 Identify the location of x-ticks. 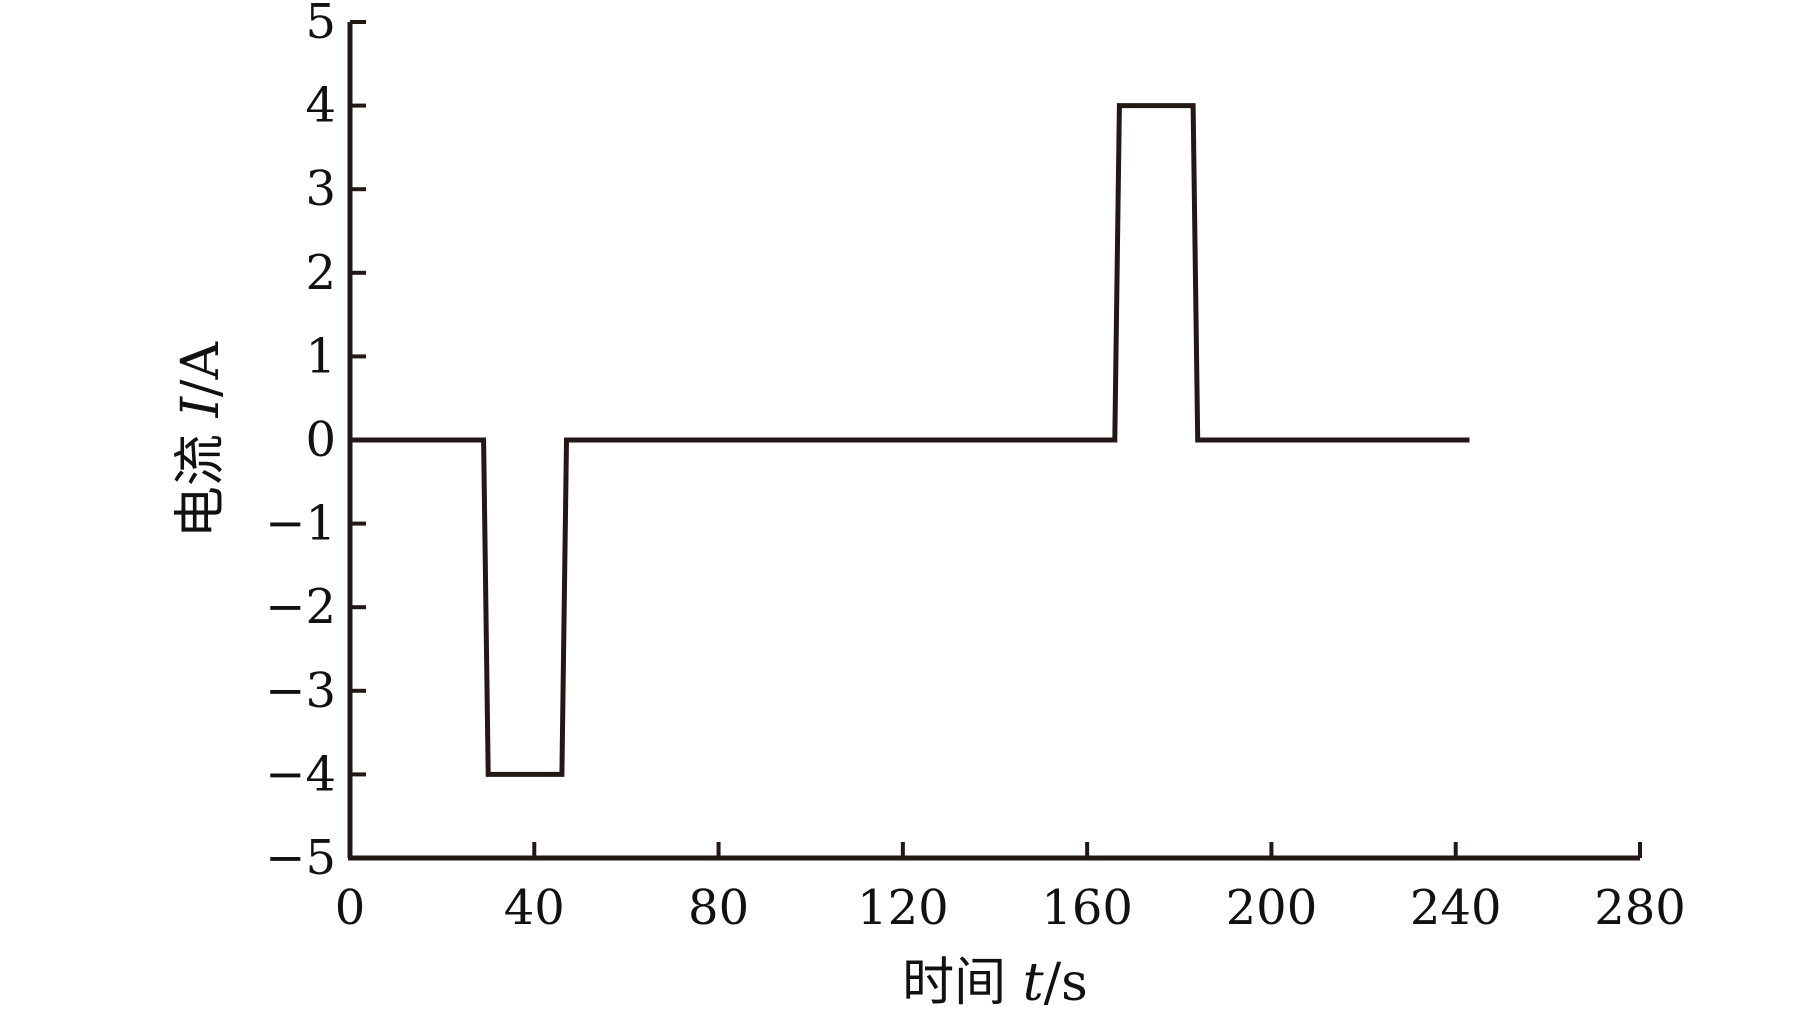
(995, 850).